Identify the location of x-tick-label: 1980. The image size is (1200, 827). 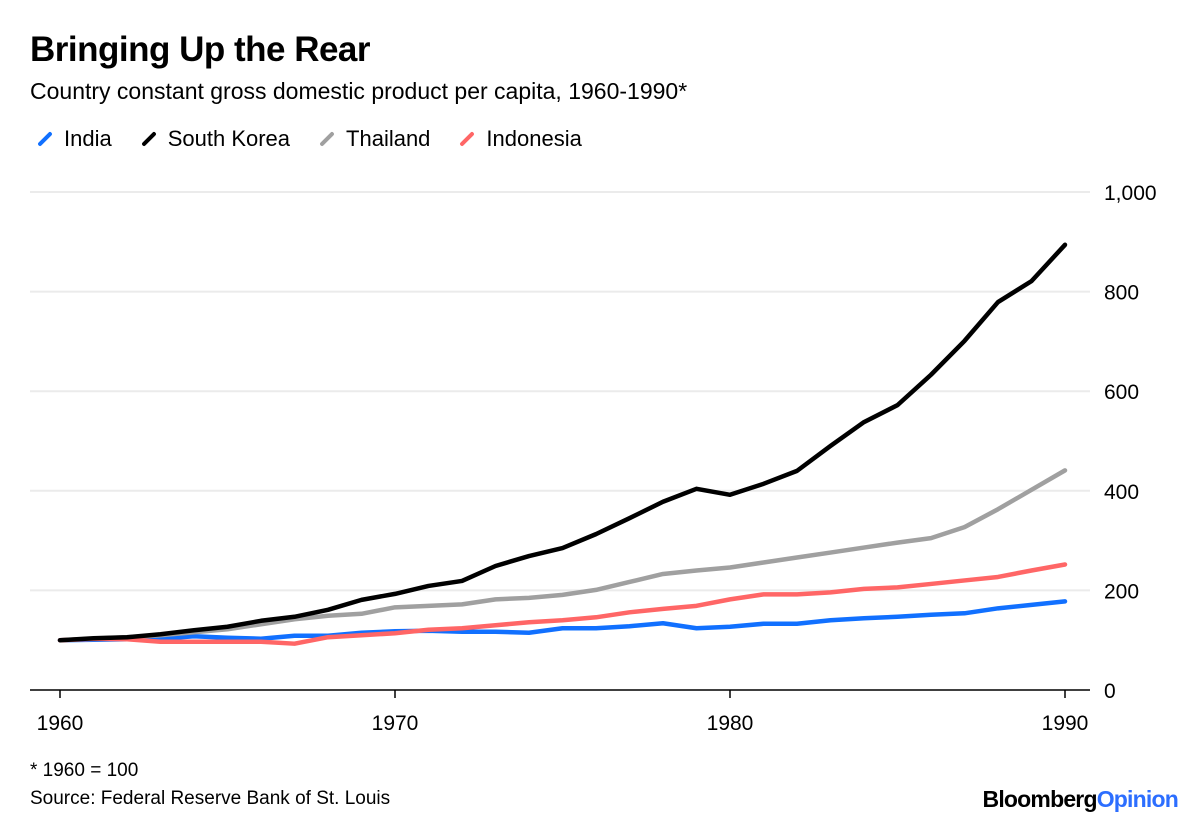
(730, 723).